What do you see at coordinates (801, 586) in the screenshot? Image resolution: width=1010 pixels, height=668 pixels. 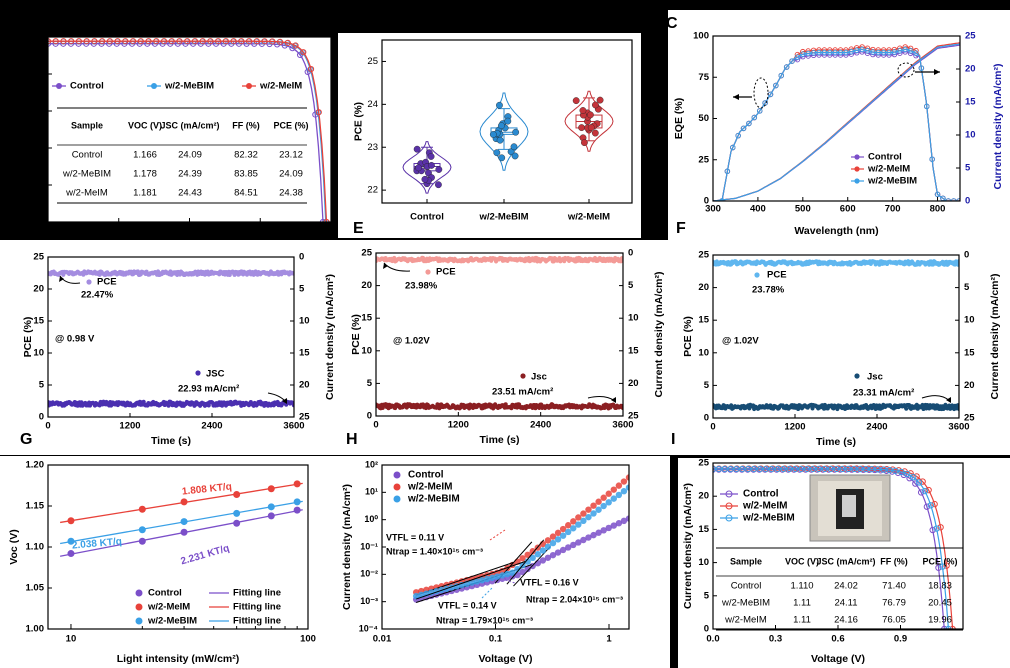 I see `table-cell: 1.110` at bounding box center [801, 586].